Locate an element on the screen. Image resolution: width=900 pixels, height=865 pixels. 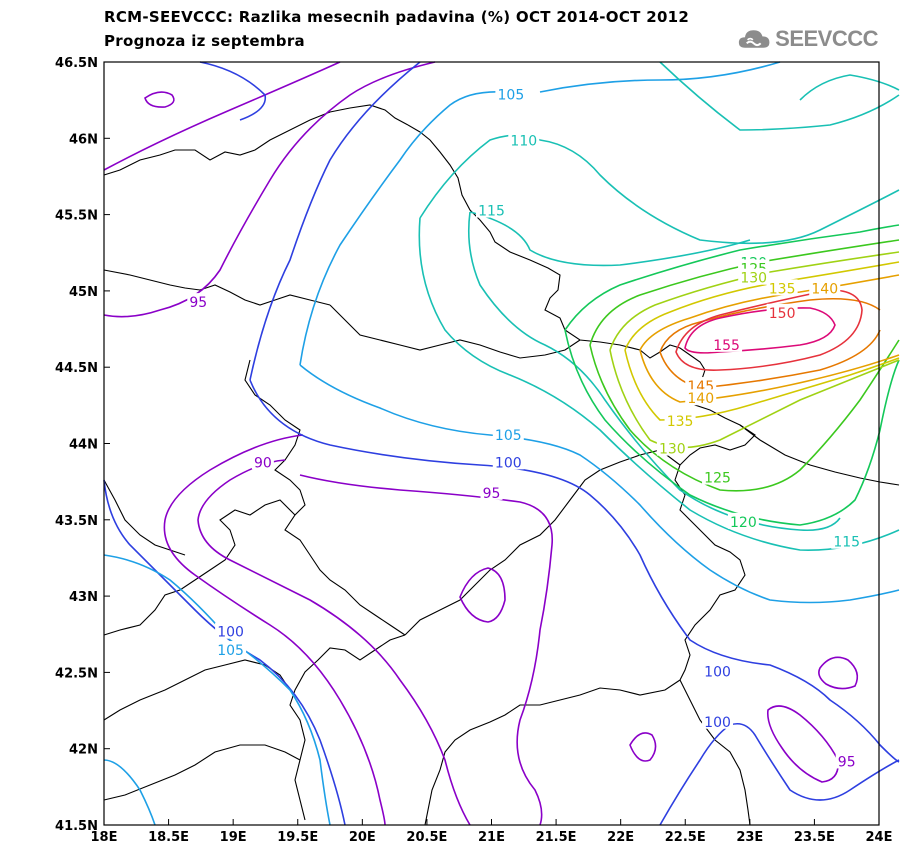
y-tick-label: 45N is located at coordinates (83, 292).